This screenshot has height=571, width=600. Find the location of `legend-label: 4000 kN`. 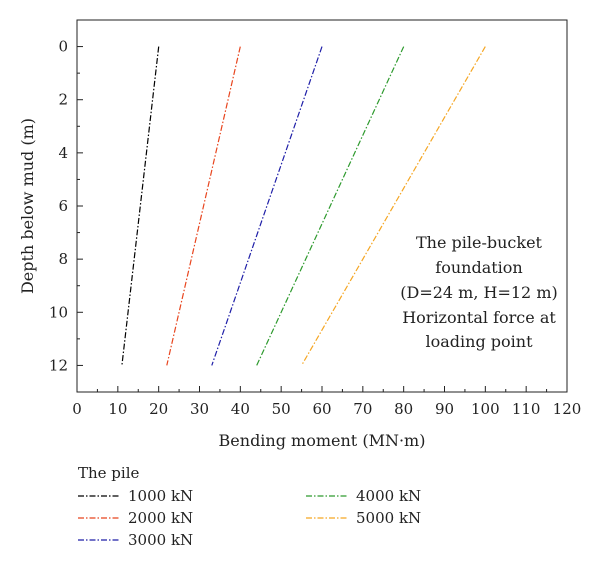

legend-label: 4000 kN is located at coordinates (388, 496).